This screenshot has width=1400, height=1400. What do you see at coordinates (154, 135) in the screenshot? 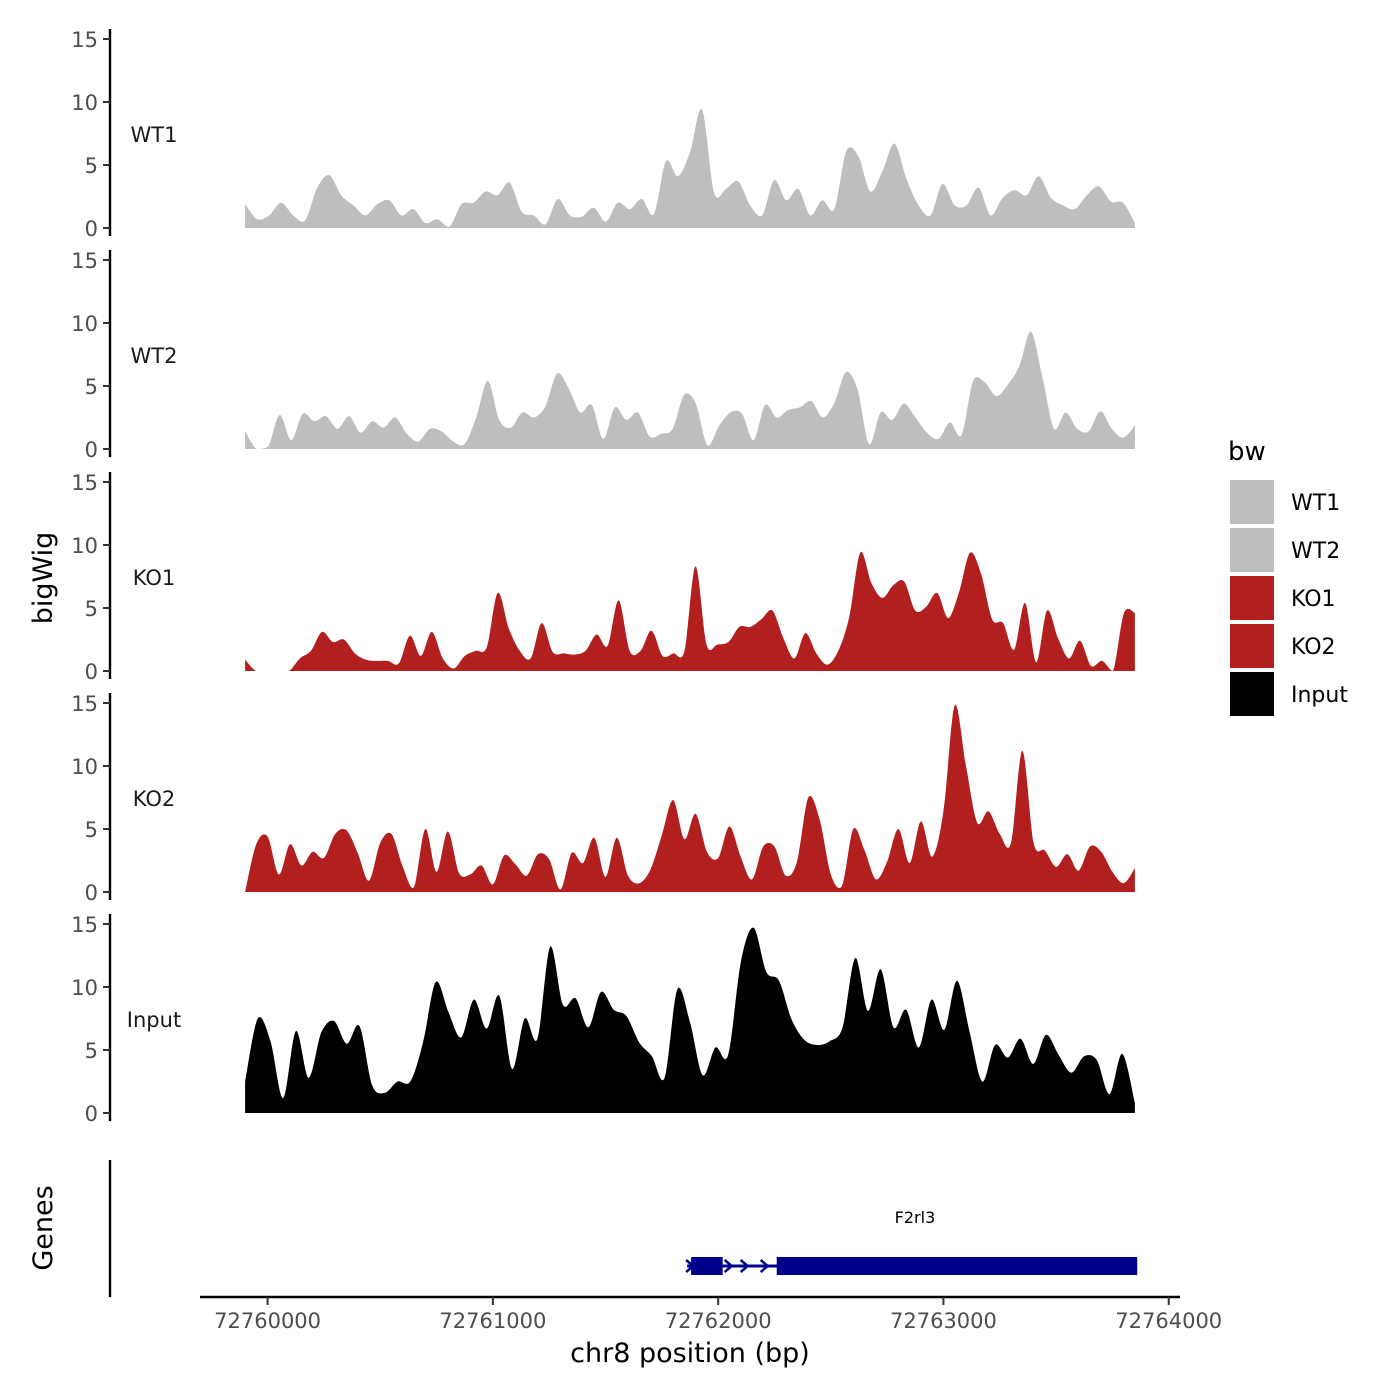
I see `track-label: WT1` at bounding box center [154, 135].